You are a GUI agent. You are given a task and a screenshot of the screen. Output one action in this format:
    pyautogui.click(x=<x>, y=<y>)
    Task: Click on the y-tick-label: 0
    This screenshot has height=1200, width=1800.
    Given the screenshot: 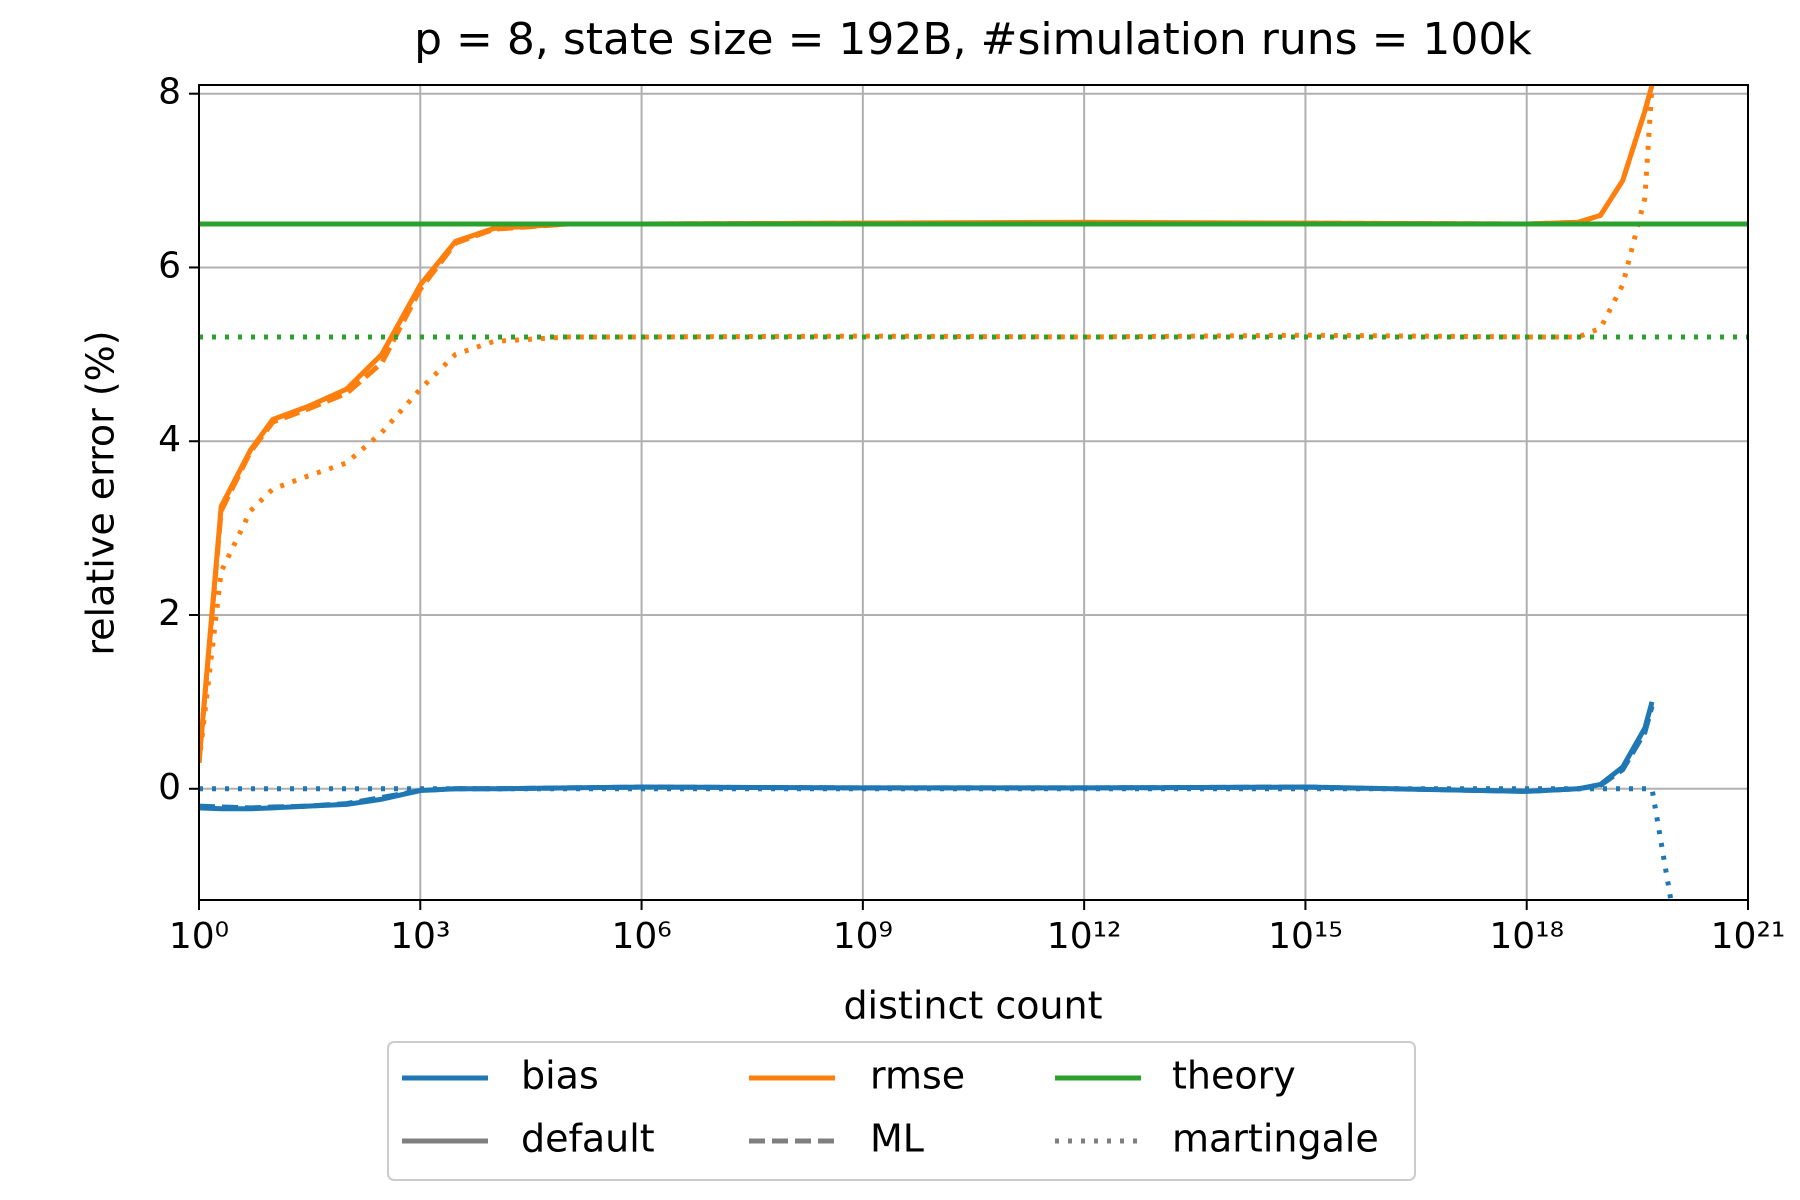 What is the action you would take?
    pyautogui.click(x=169, y=787)
    